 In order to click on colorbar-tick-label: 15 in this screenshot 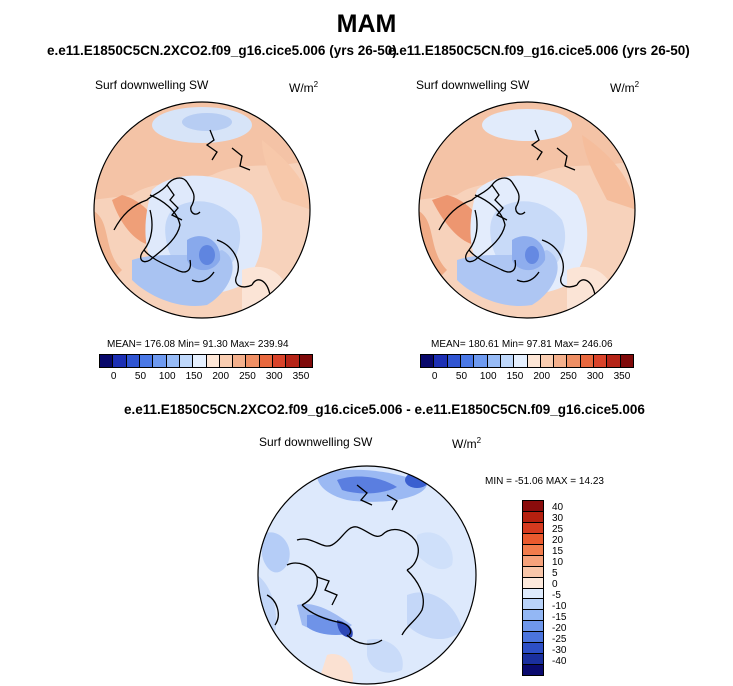, I will do `click(558, 551)`.